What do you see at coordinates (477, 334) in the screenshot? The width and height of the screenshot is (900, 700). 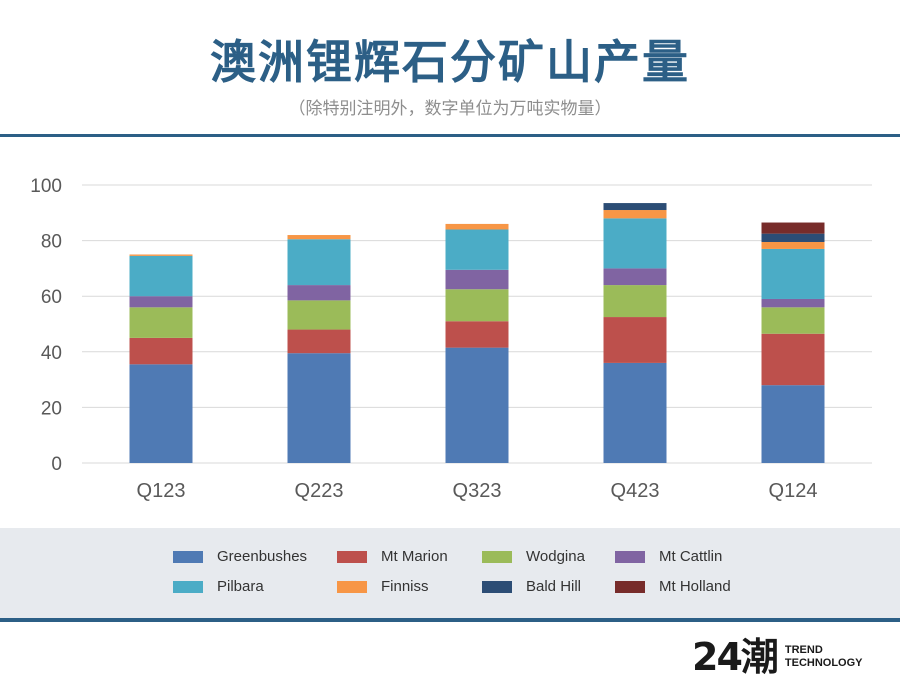 I see `bar-mt-marion-q323` at bounding box center [477, 334].